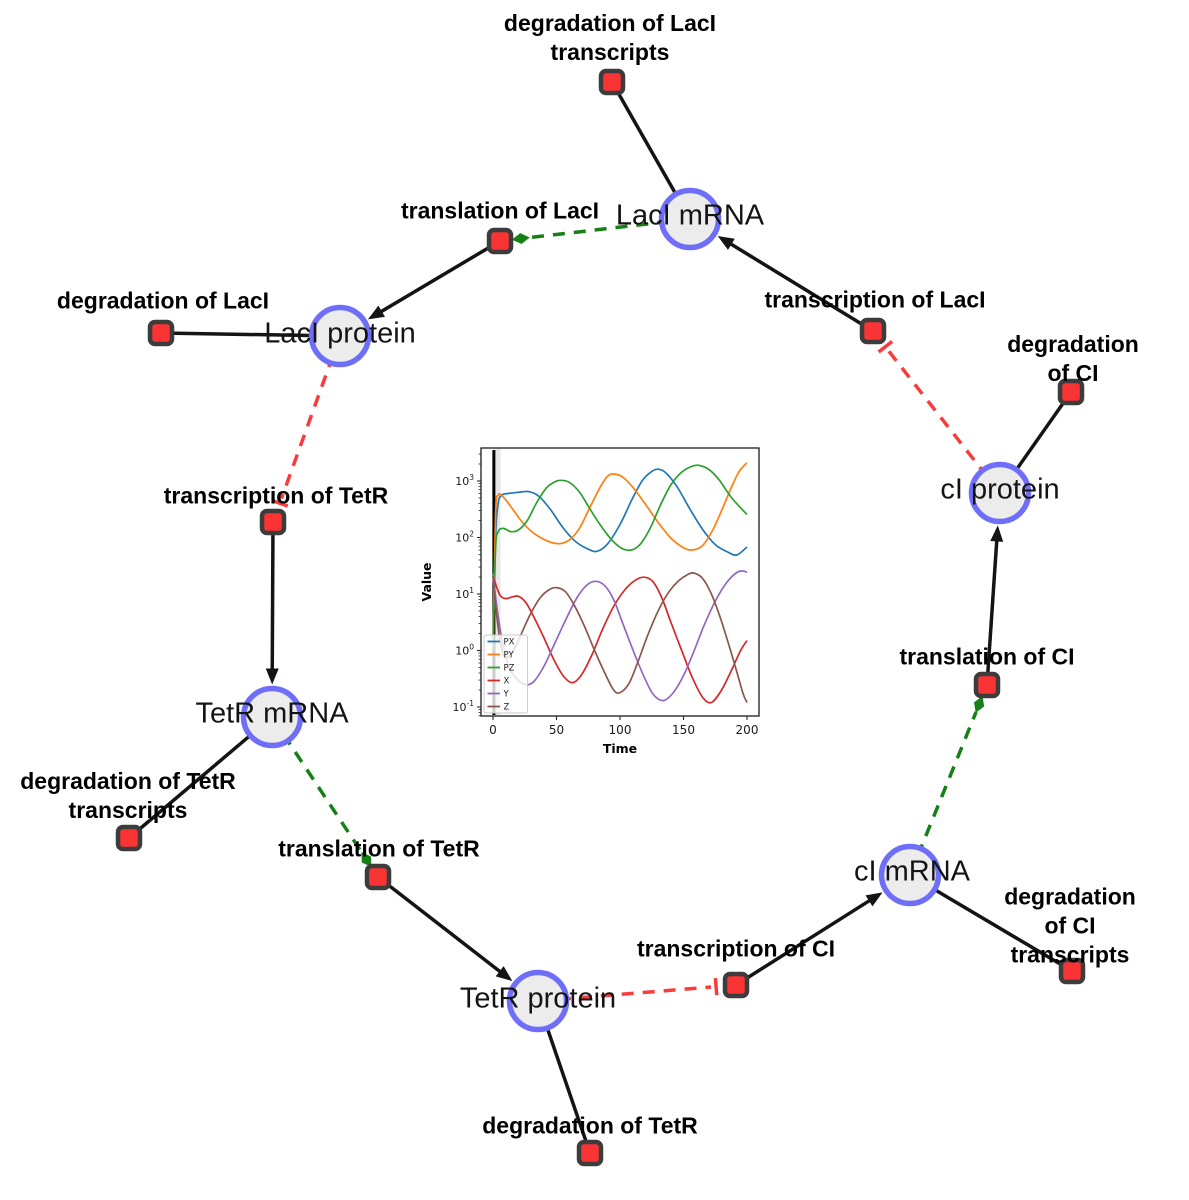  I want to click on reaction-node-transcription_ci, so click(736, 985).